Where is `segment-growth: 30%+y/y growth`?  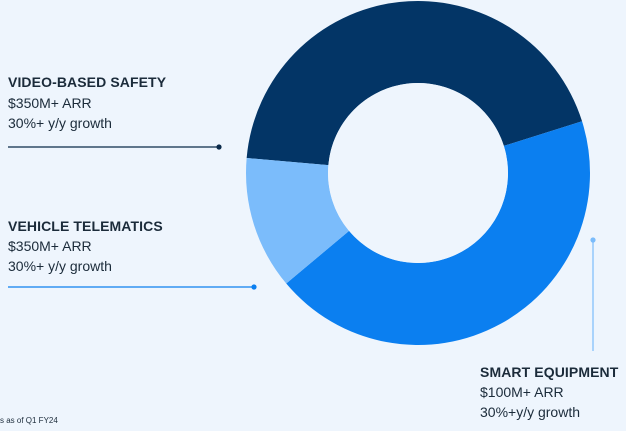
segment-growth: 30%+y/y growth is located at coordinates (530, 412).